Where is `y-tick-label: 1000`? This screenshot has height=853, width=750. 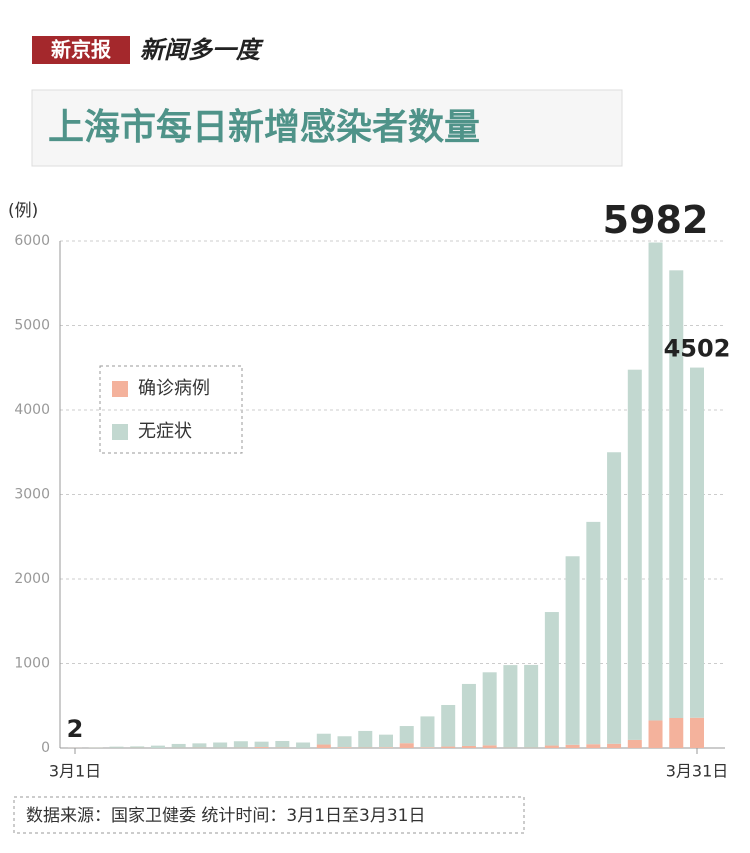 y-tick-label: 1000 is located at coordinates (32, 664).